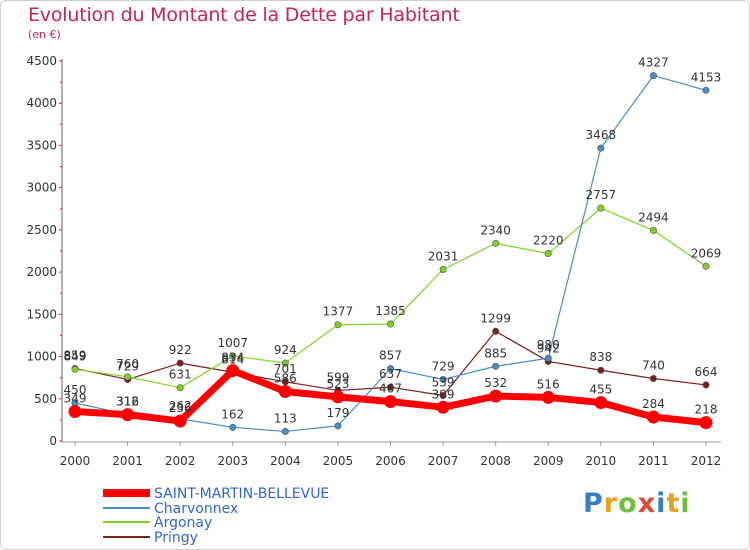 The image size is (750, 550). What do you see at coordinates (601, 195) in the screenshot?
I see `data-label: 2757` at bounding box center [601, 195].